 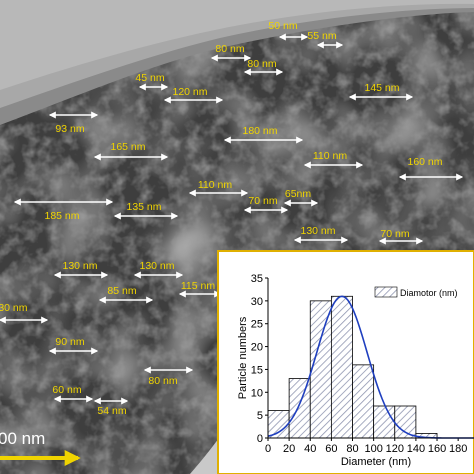 What do you see at coordinates (111, 411) in the screenshot?
I see `size-label: 54 nm` at bounding box center [111, 411].